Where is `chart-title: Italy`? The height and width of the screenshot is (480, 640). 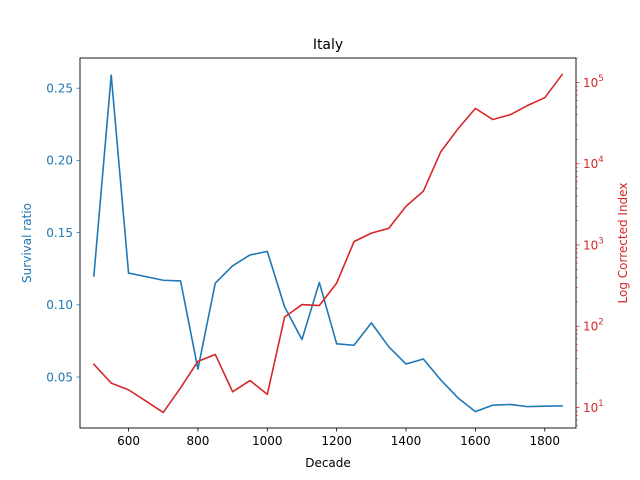 chart-title: Italy is located at coordinates (328, 45).